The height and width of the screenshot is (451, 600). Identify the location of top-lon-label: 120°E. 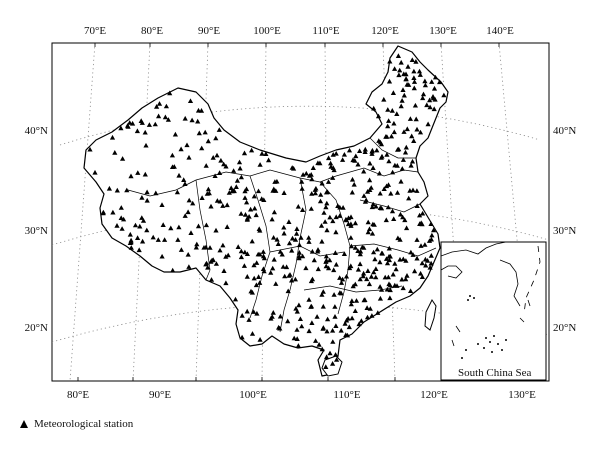
(385, 31).